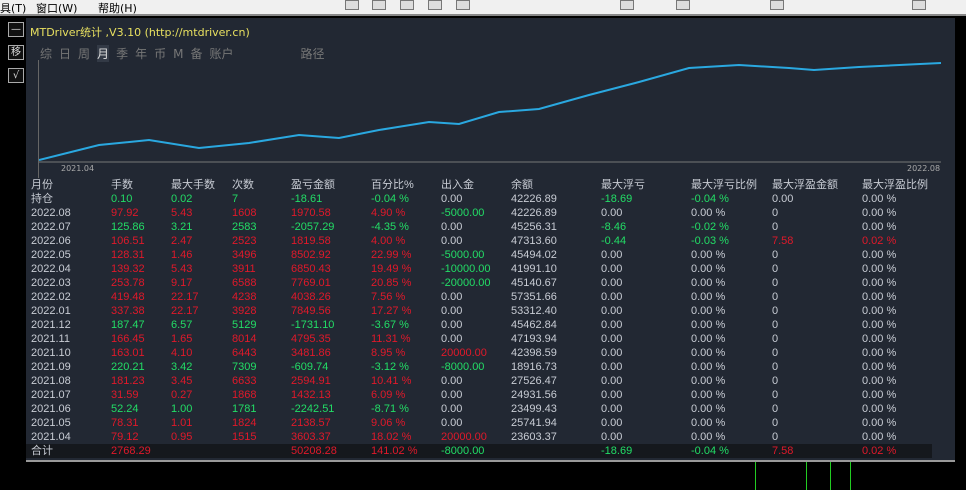  What do you see at coordinates (534, 311) in the screenshot?
I see `cell-余额: 53312.40` at bounding box center [534, 311].